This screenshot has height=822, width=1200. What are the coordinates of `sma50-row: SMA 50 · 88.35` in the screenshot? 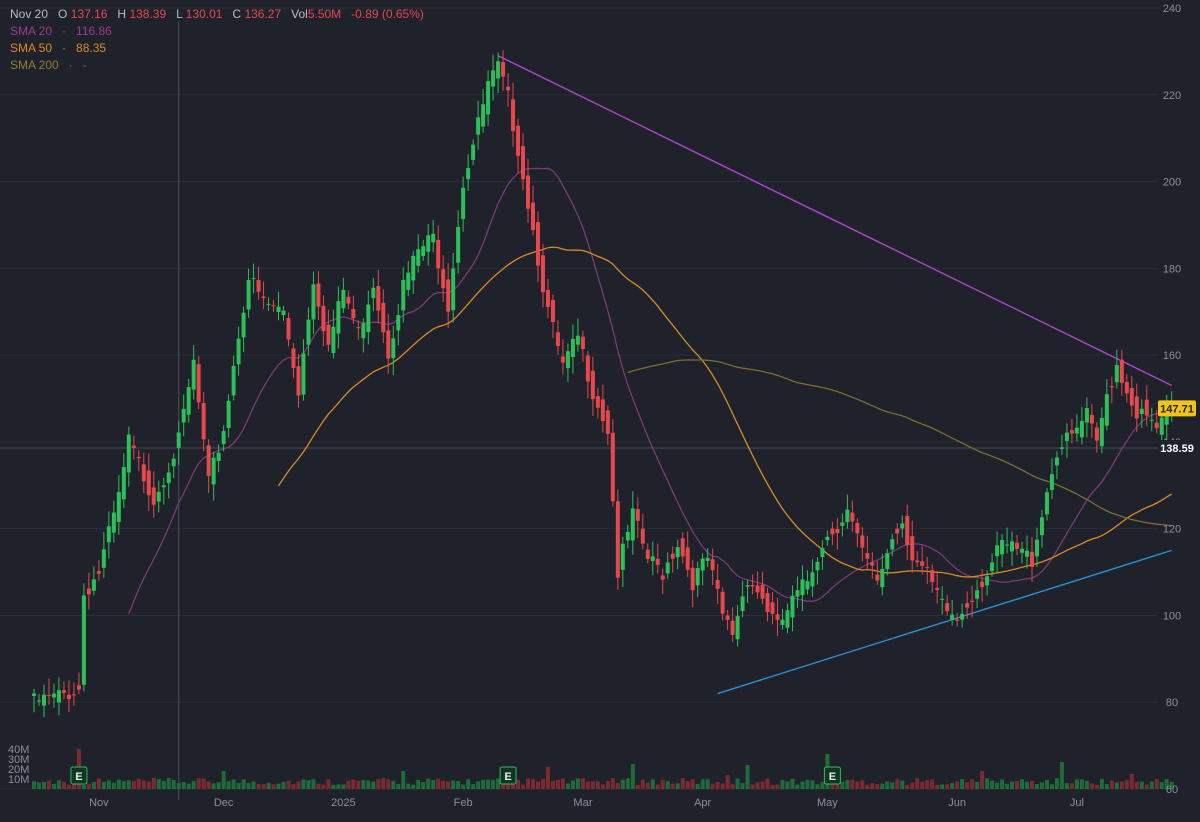 It's located at (217, 48).